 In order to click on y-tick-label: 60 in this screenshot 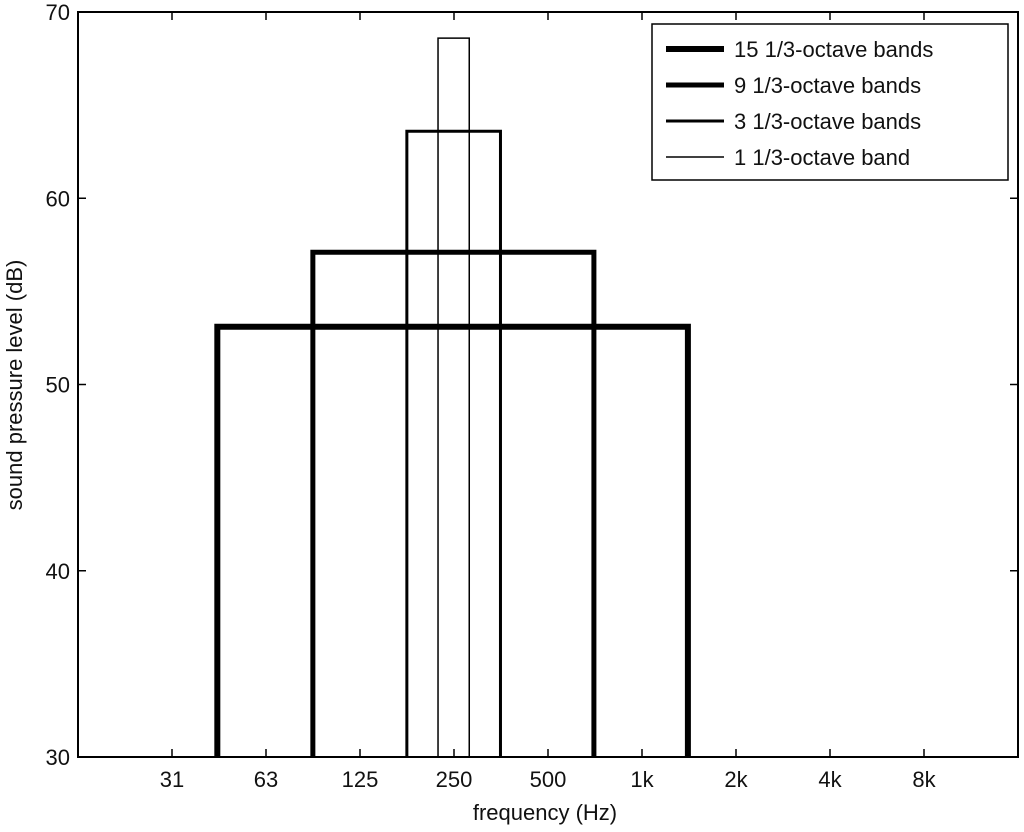, I will do `click(58, 198)`.